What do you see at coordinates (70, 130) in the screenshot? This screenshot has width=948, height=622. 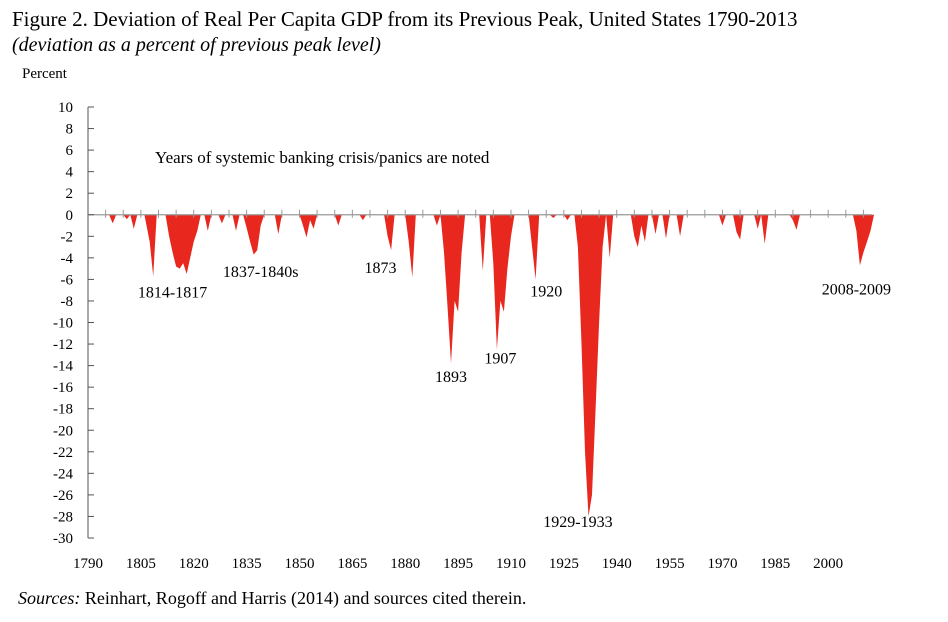 I see `y-tick-label: 8` at bounding box center [70, 130].